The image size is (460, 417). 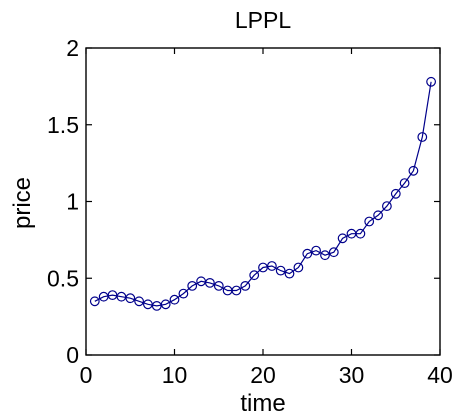 I want to click on x-tick-label: 20, so click(x=263, y=375).